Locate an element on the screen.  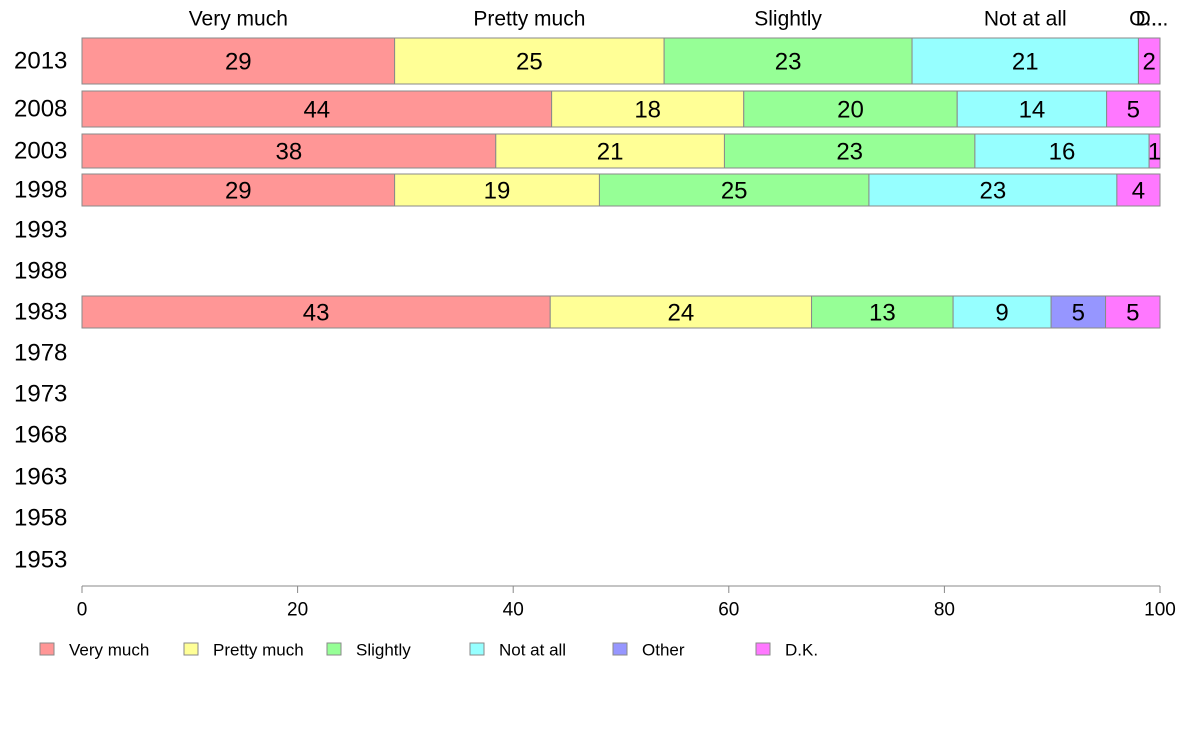
year-label: 1963 is located at coordinates (40, 477).